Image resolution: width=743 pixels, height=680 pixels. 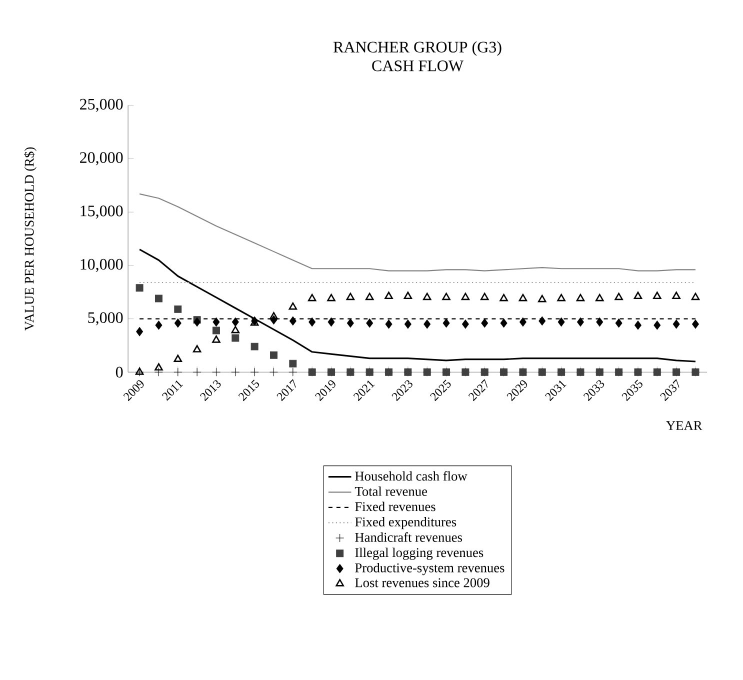 I want to click on y-tick-label: 15,000, so click(x=101, y=212).